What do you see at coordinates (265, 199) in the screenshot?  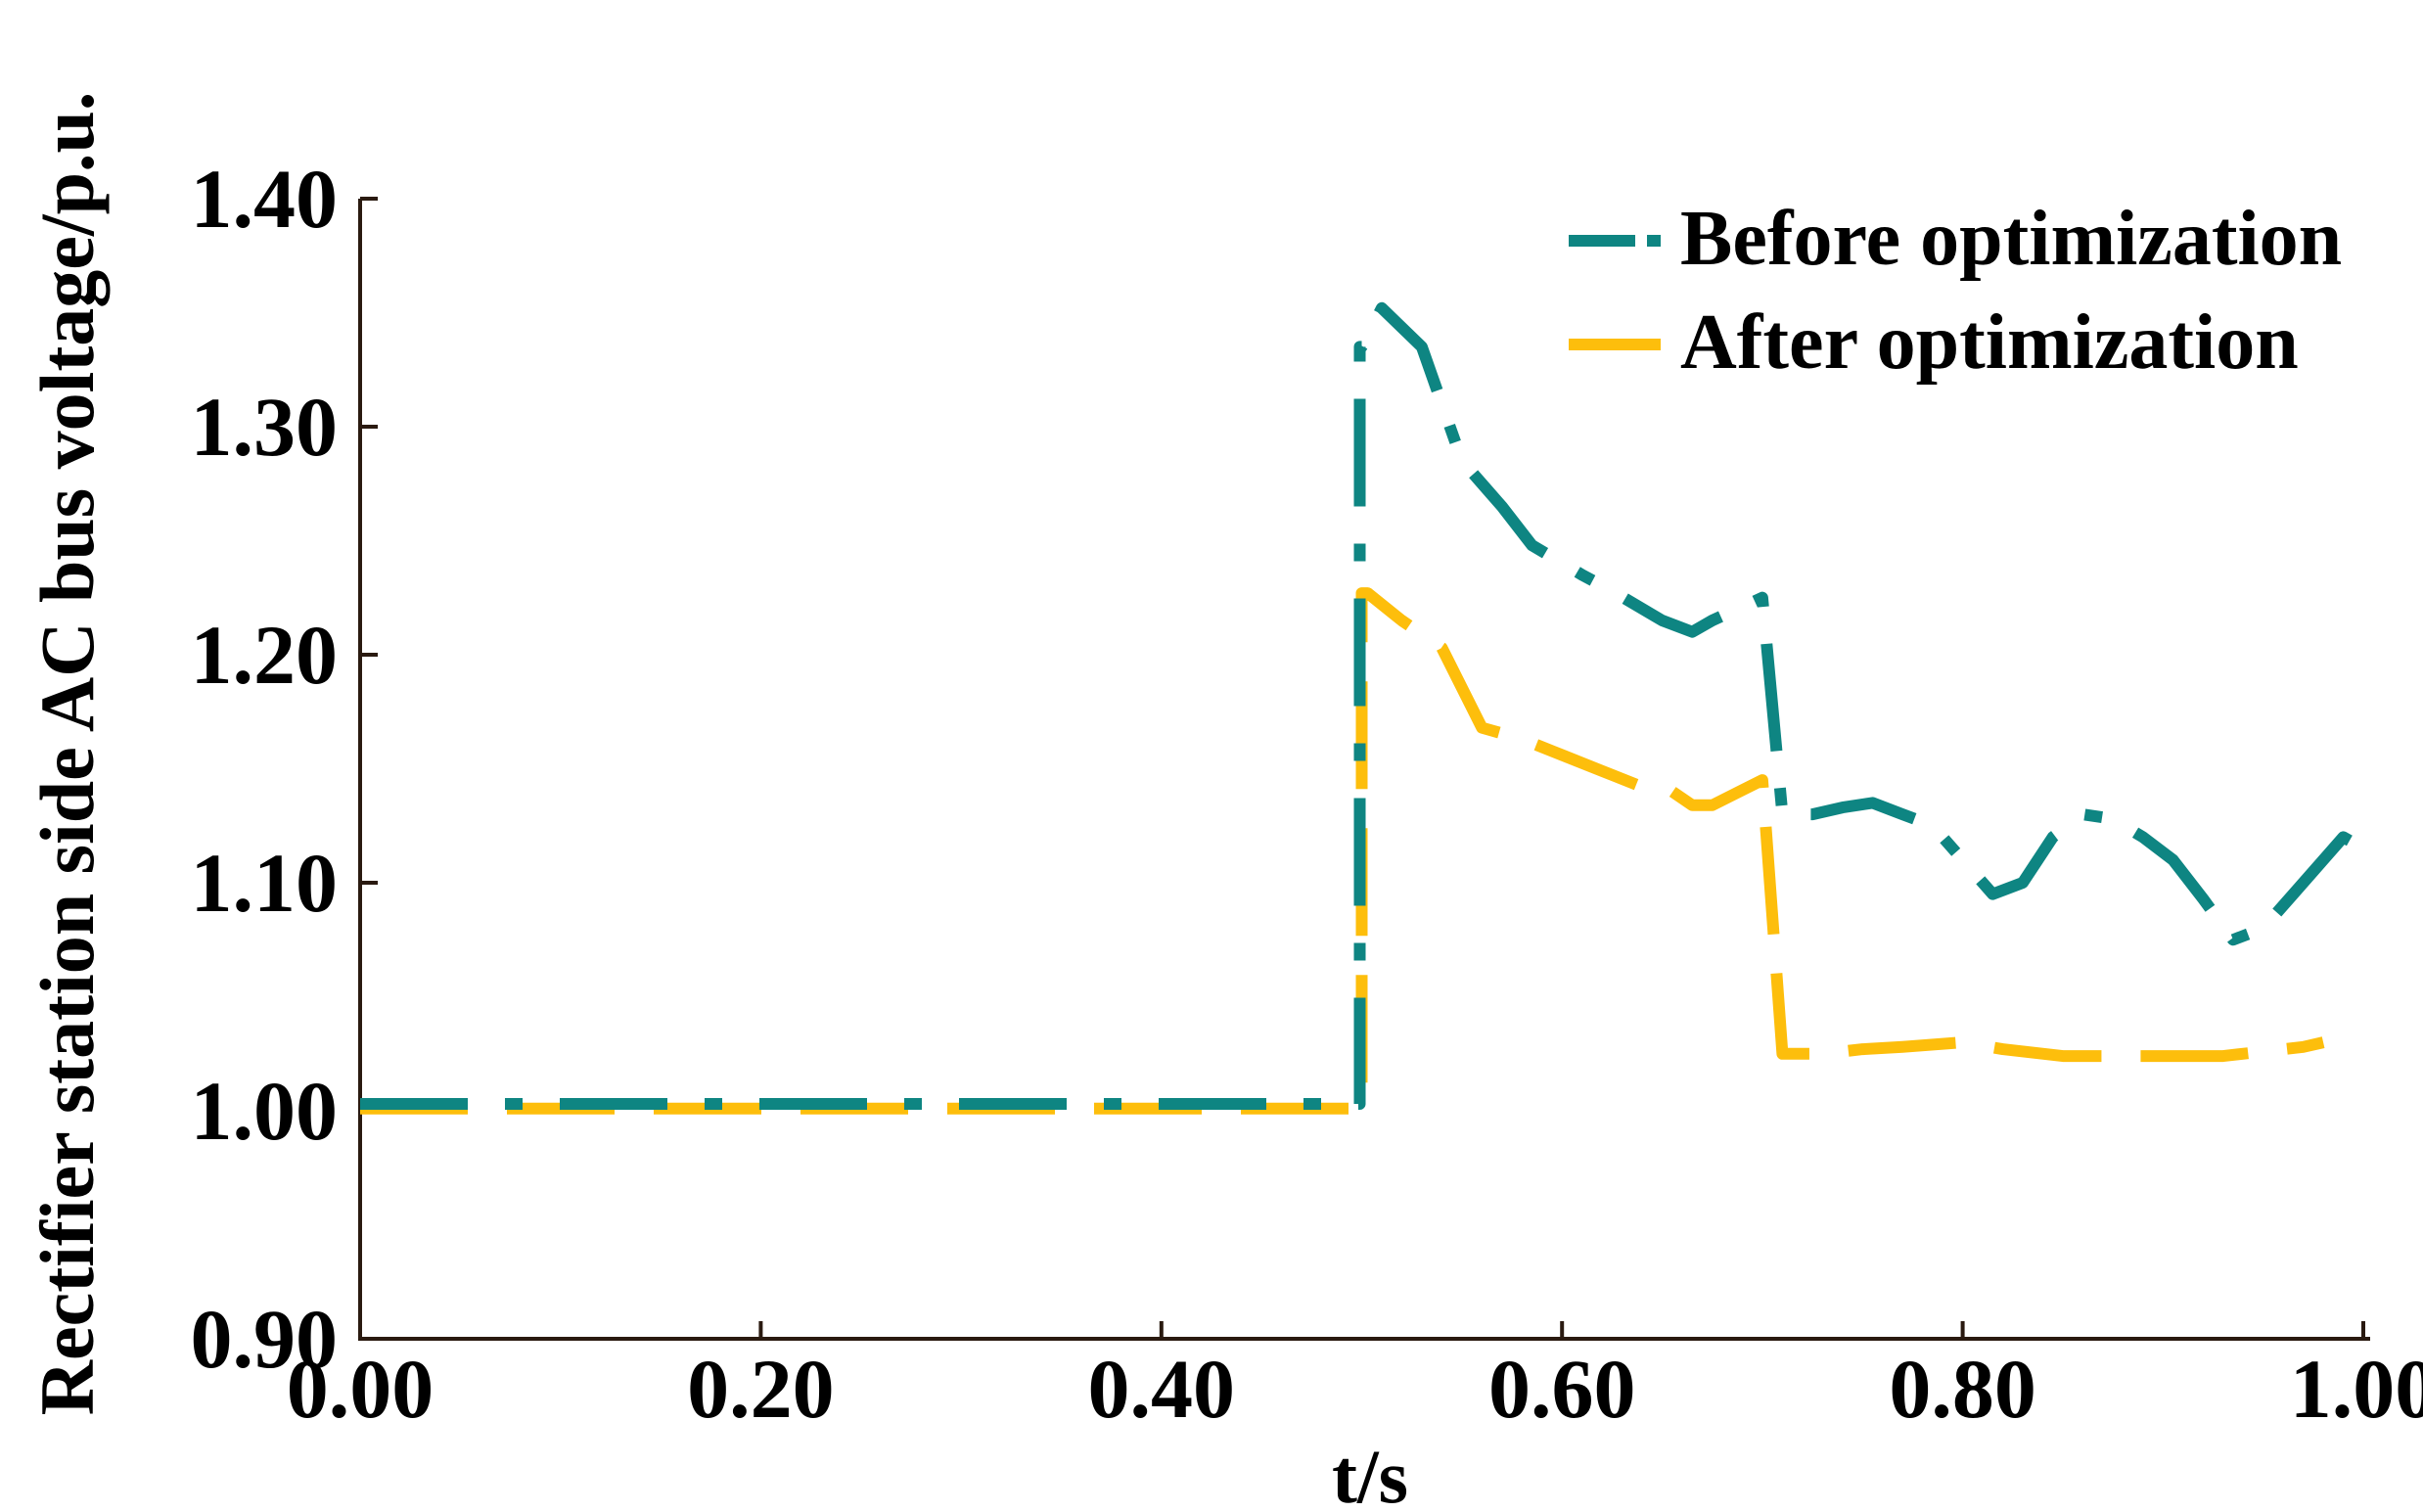 I see `y-tick-label: 1.40` at bounding box center [265, 199].